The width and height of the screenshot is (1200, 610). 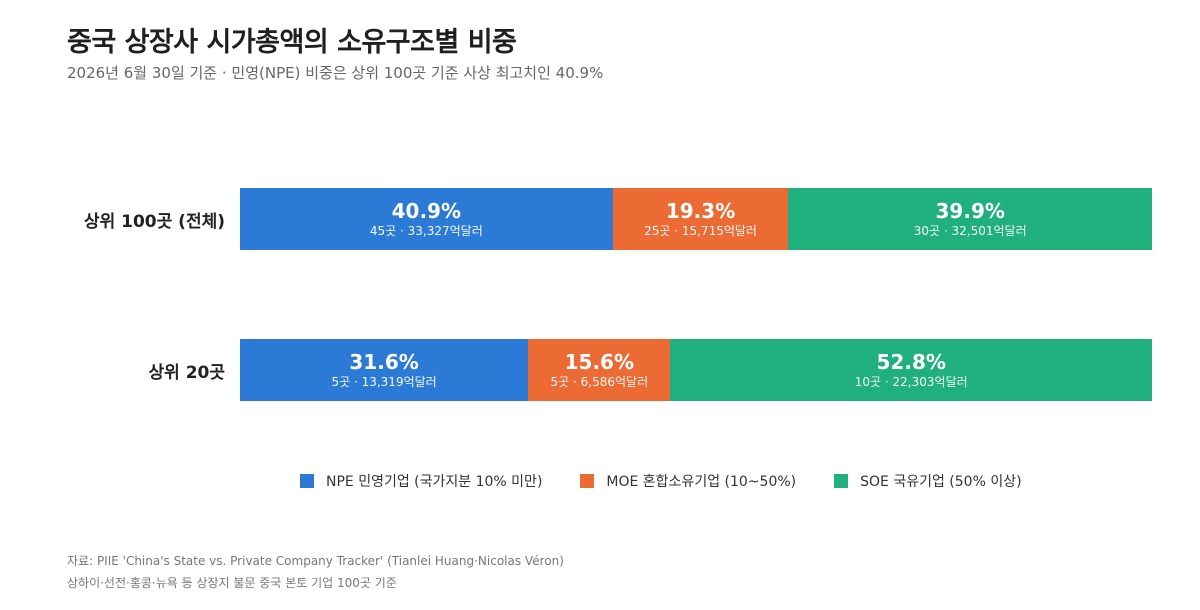 I want to click on segment-detail-label: 10곳 · 22,303억달러, so click(x=911, y=382).